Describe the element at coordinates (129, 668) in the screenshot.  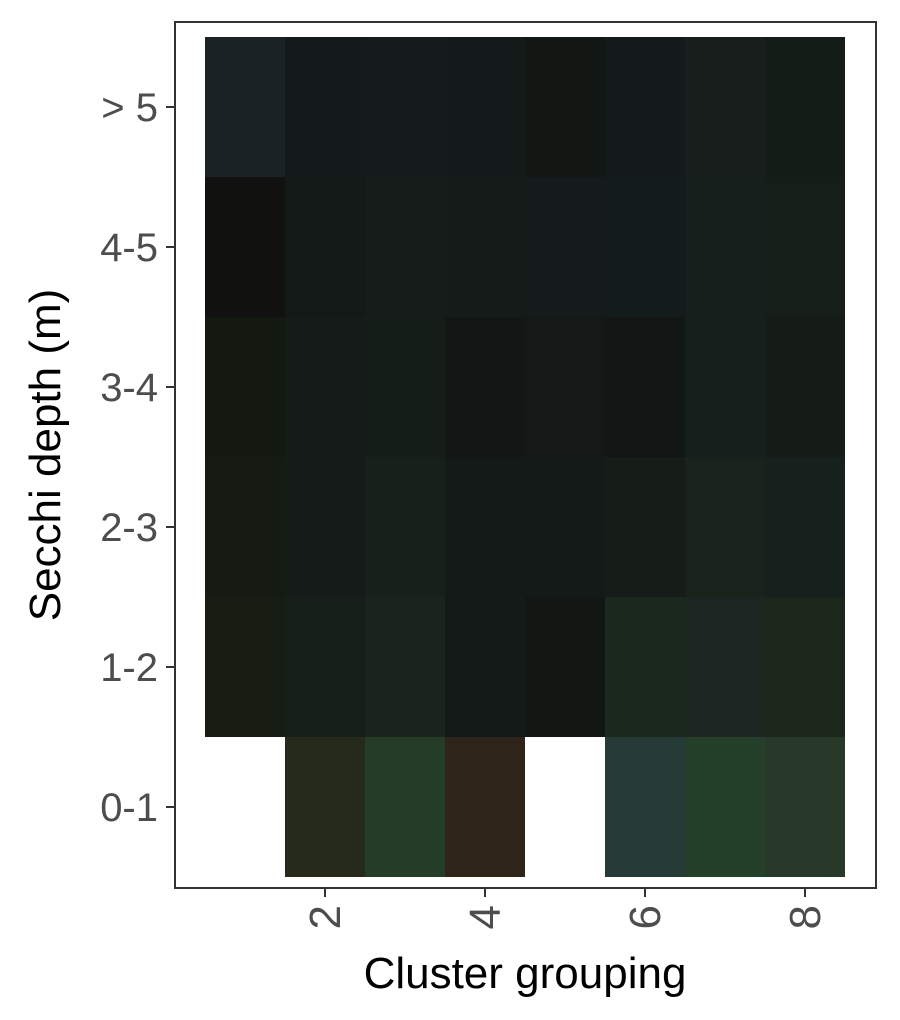
I see `y-tick-label: 1-2` at that location.